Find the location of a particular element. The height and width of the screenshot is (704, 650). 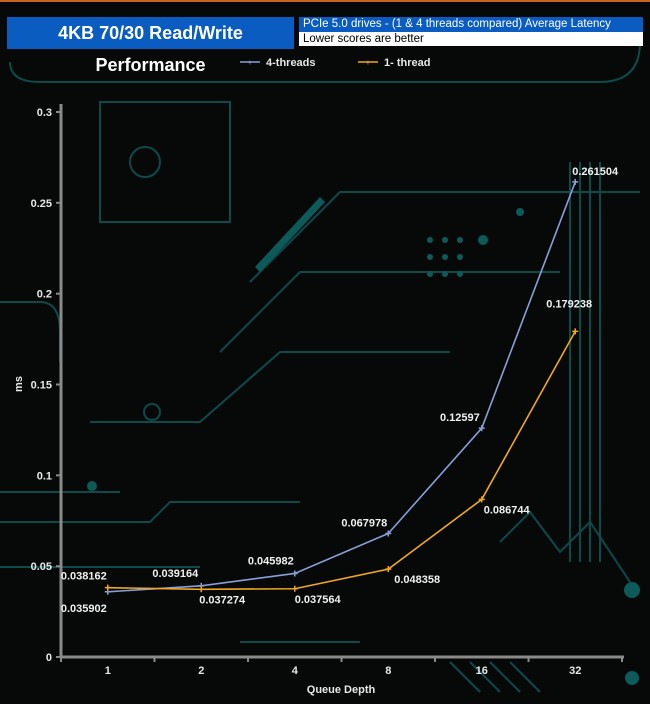

legend: +4-threads +1- thread is located at coordinates (335, 63).